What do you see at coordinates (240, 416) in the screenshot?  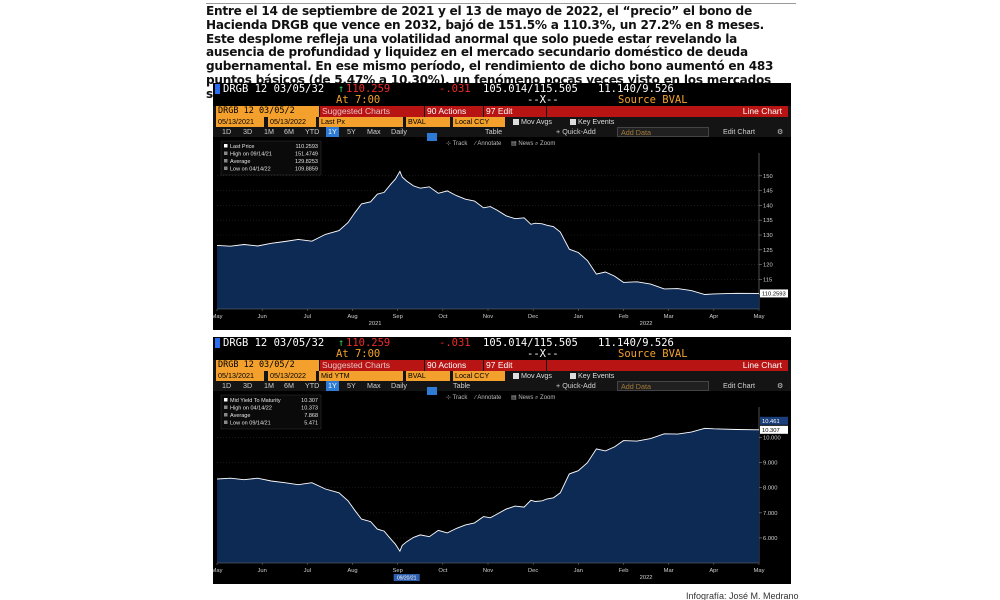 I see `legend-label: Average` at bounding box center [240, 416].